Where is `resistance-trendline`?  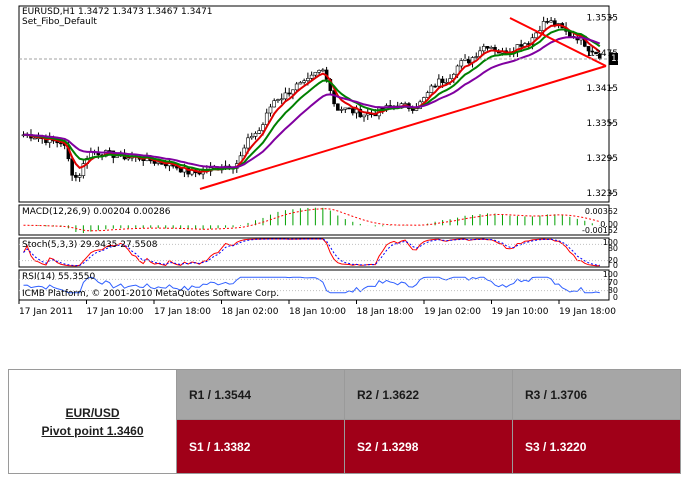
resistance-trendline is located at coordinates (558, 42).